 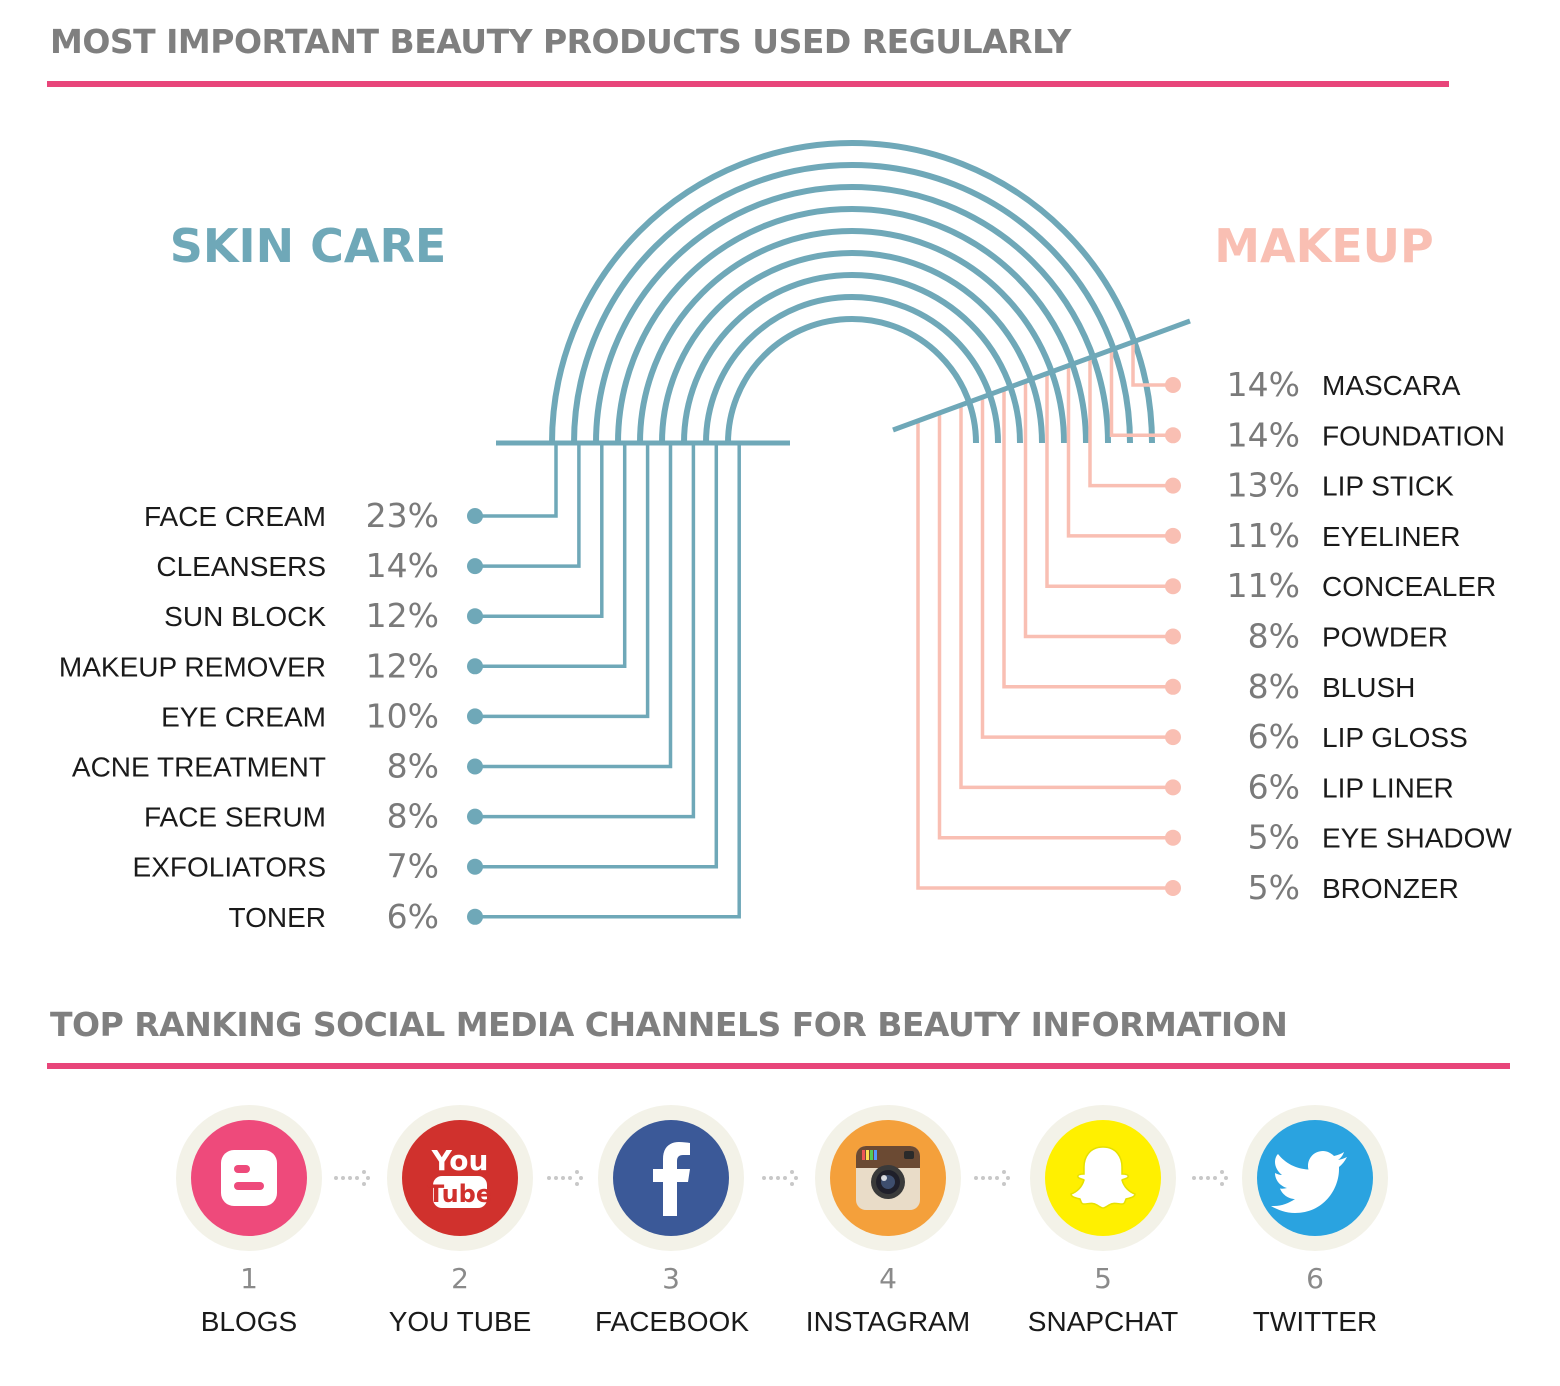 What do you see at coordinates (1315, 1178) in the screenshot?
I see `twitter-icon` at bounding box center [1315, 1178].